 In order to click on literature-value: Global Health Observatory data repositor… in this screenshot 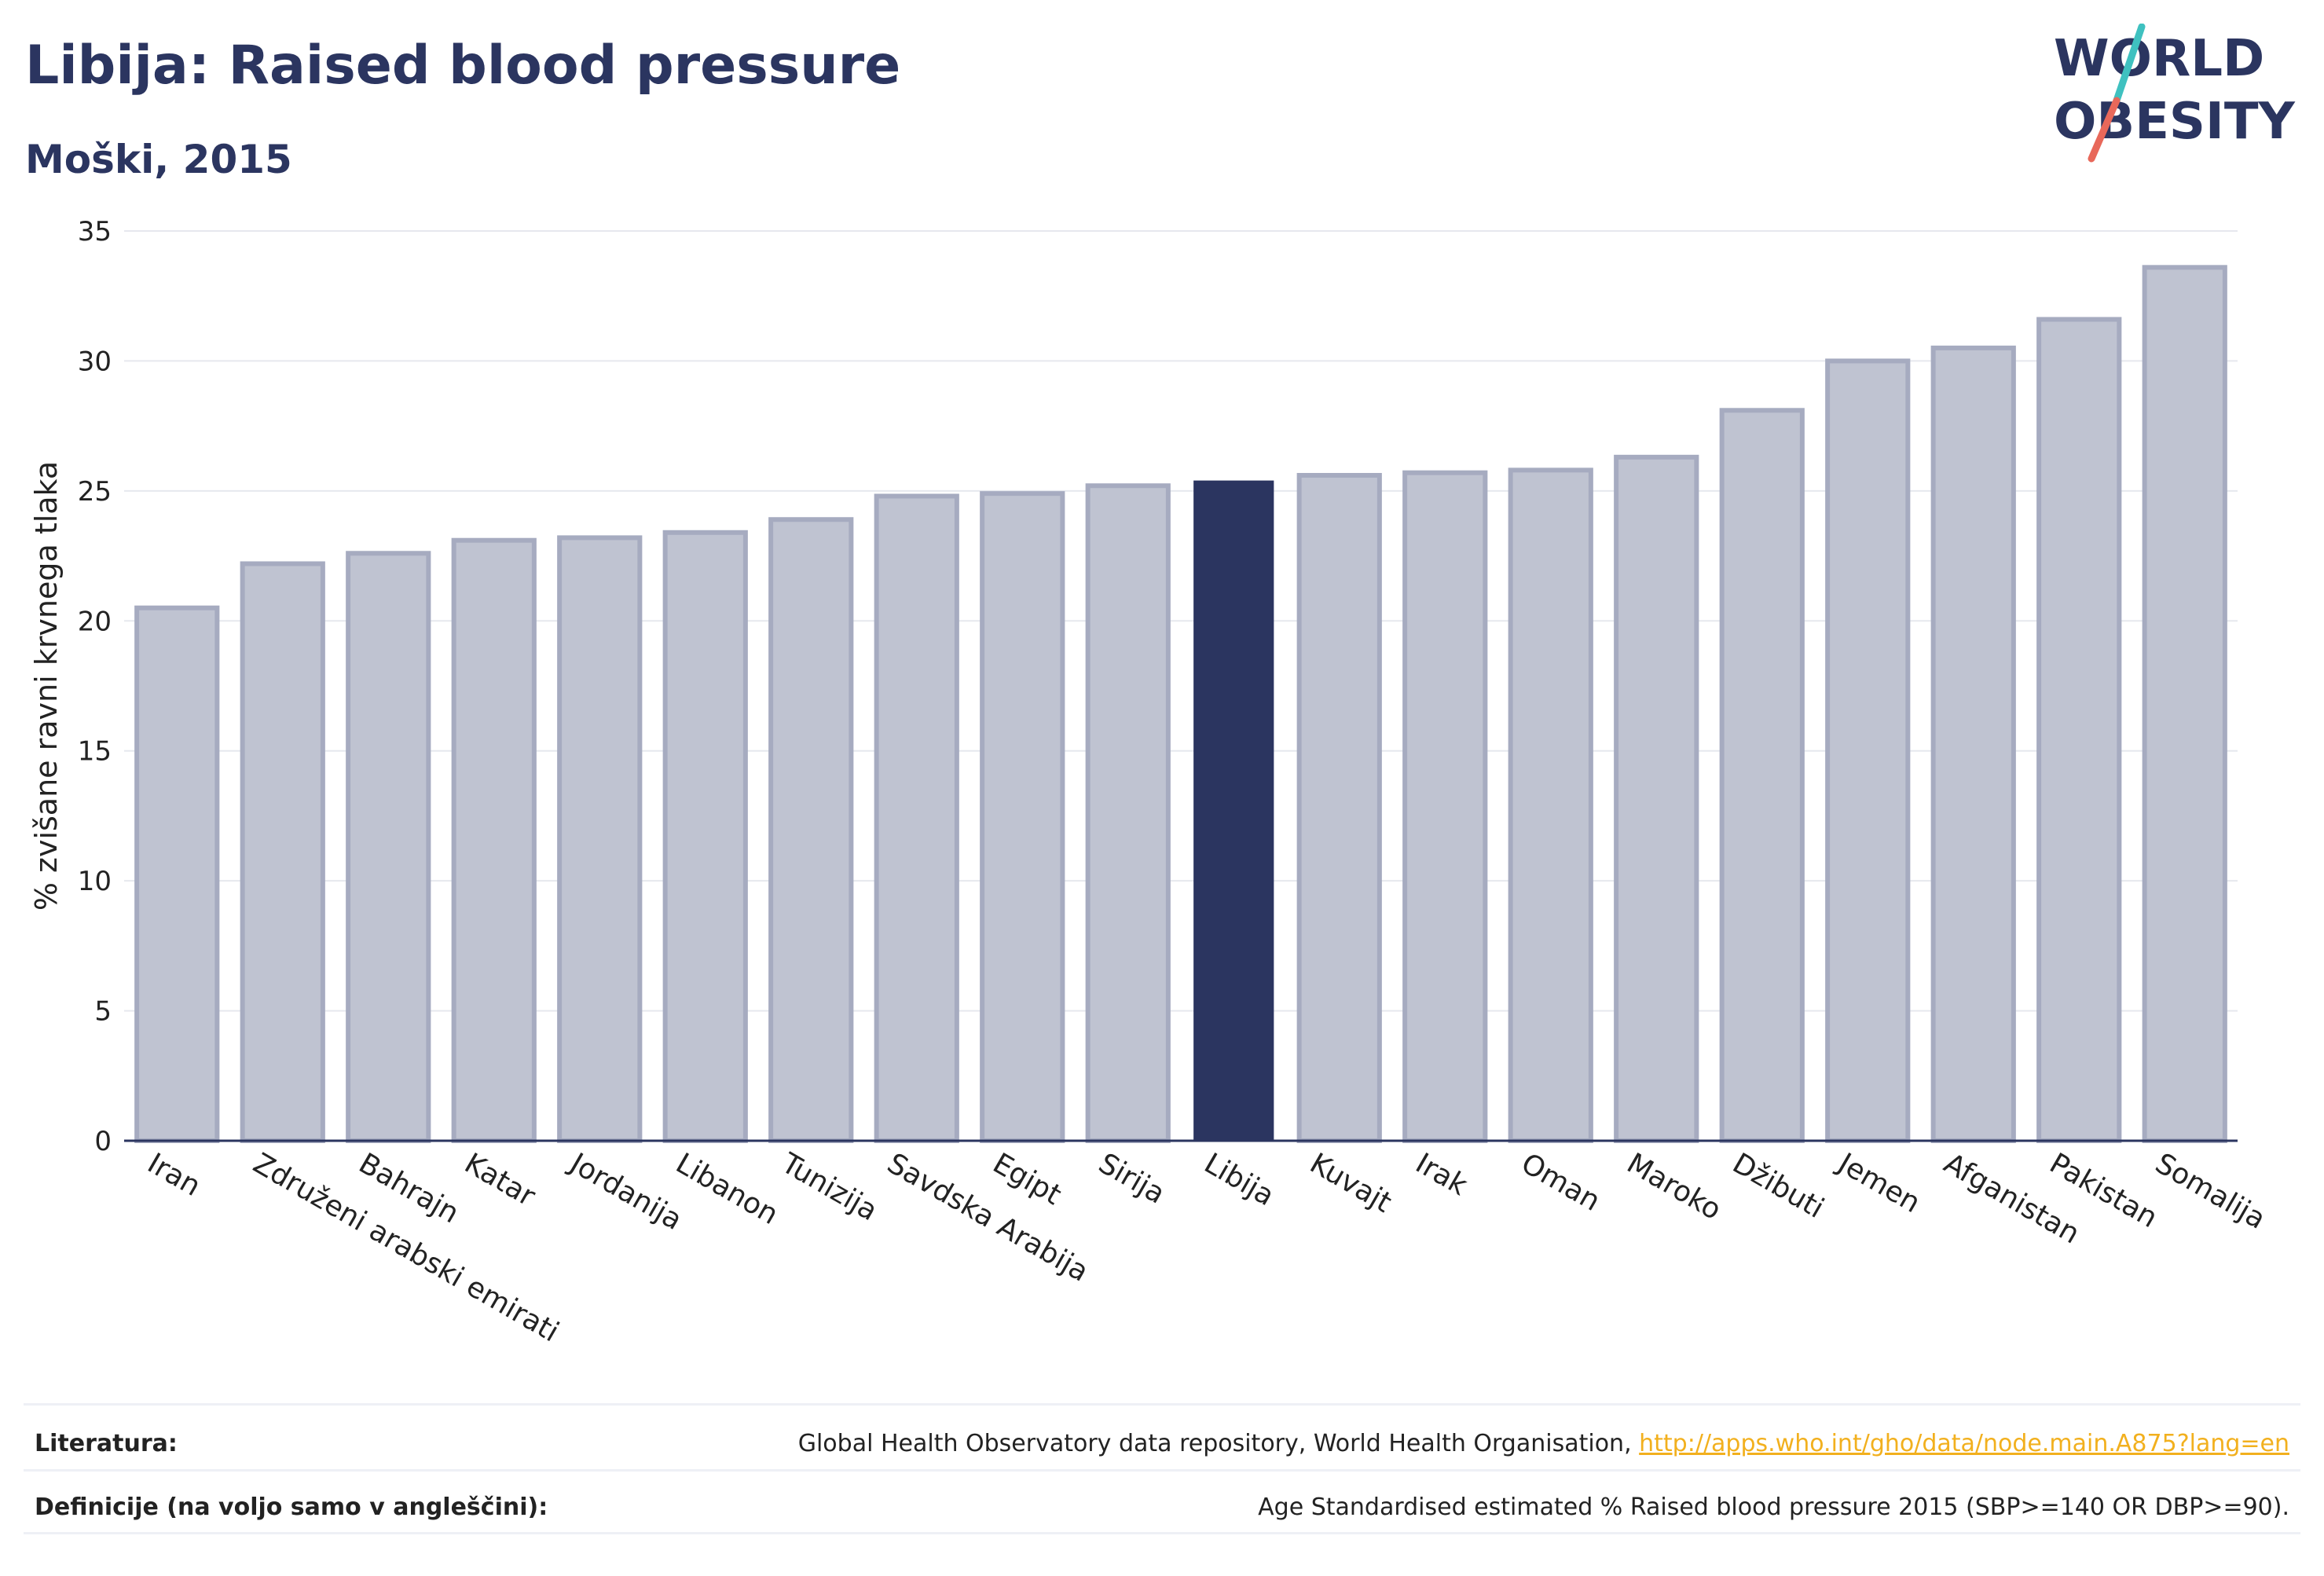, I will do `click(1549, 1443)`.